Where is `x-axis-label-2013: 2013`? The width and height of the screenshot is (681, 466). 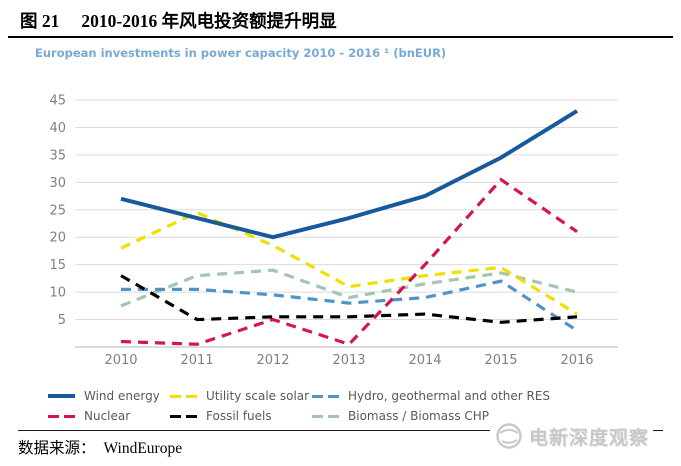 x-axis-label-2013: 2013 is located at coordinates (348, 360).